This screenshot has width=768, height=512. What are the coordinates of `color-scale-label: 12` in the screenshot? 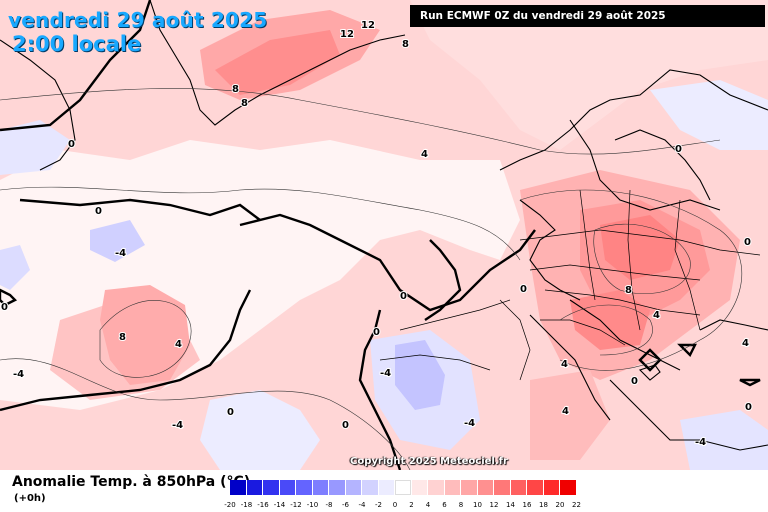 It's located at (494, 505).